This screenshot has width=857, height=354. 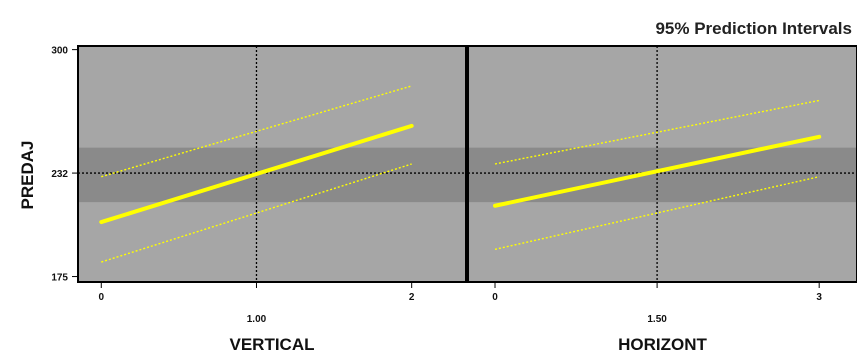 I want to click on y-tick-label: 175, so click(x=59, y=278).